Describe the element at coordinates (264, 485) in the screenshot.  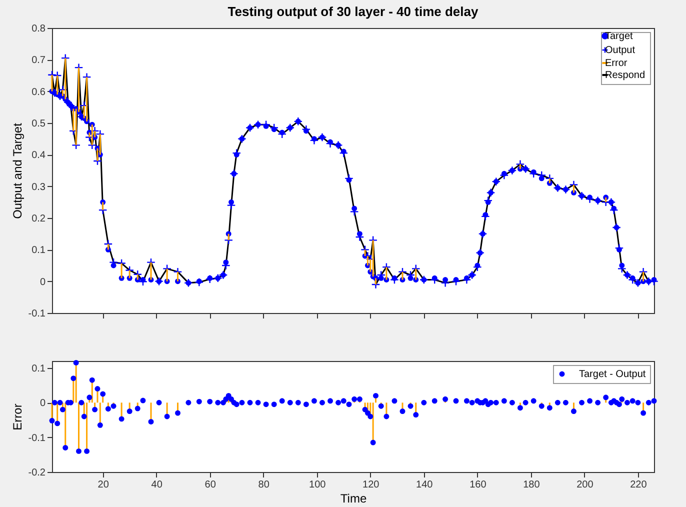
I see `x-tick-label: 80` at that location.